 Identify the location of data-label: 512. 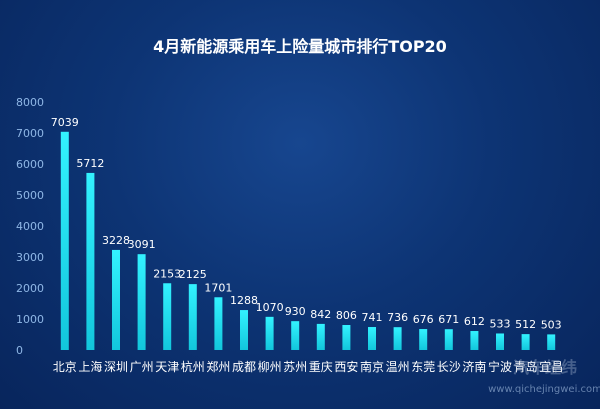
(525, 324).